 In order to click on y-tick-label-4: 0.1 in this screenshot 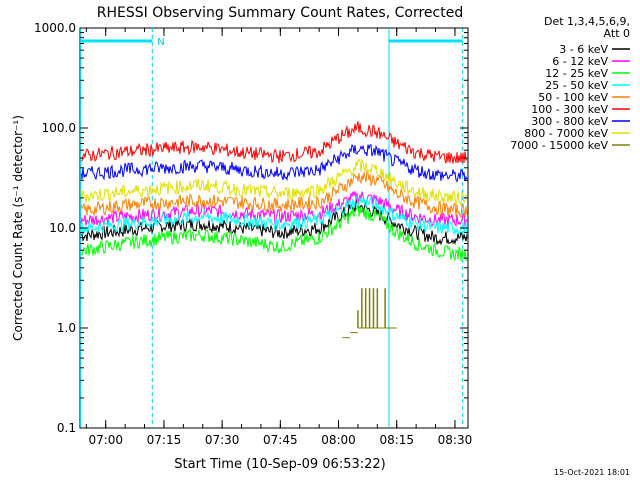, I will do `click(66, 428)`.